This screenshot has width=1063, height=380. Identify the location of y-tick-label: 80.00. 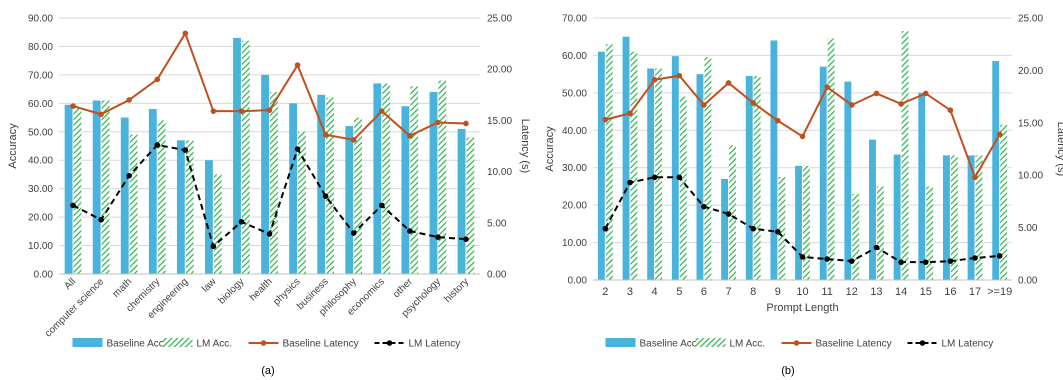
(40, 47).